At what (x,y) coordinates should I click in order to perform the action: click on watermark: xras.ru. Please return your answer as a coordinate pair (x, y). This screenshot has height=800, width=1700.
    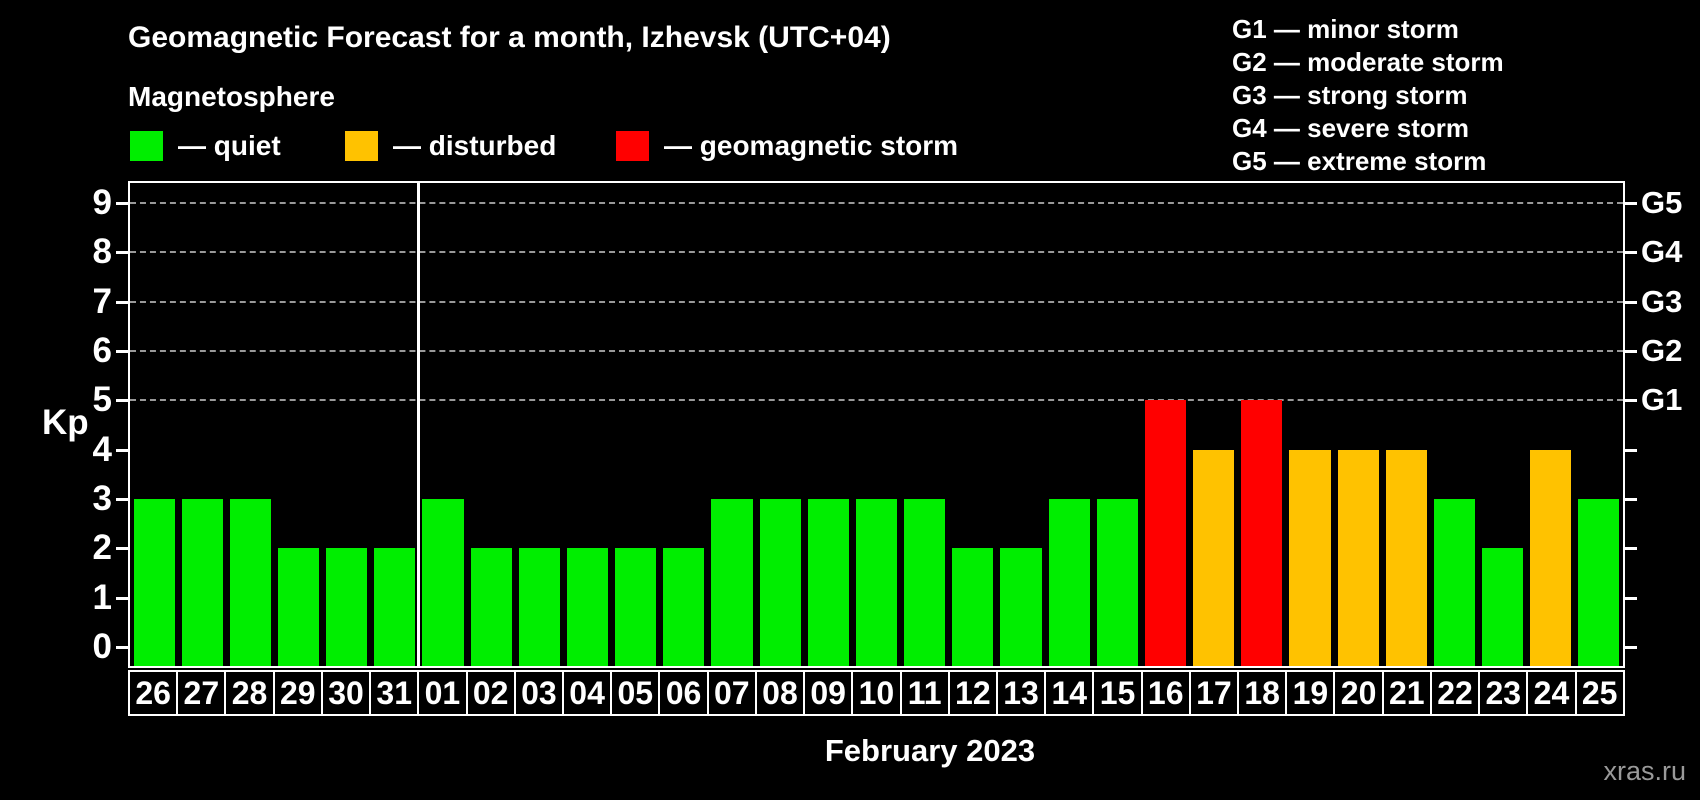
    Looking at the image, I should click on (1644, 771).